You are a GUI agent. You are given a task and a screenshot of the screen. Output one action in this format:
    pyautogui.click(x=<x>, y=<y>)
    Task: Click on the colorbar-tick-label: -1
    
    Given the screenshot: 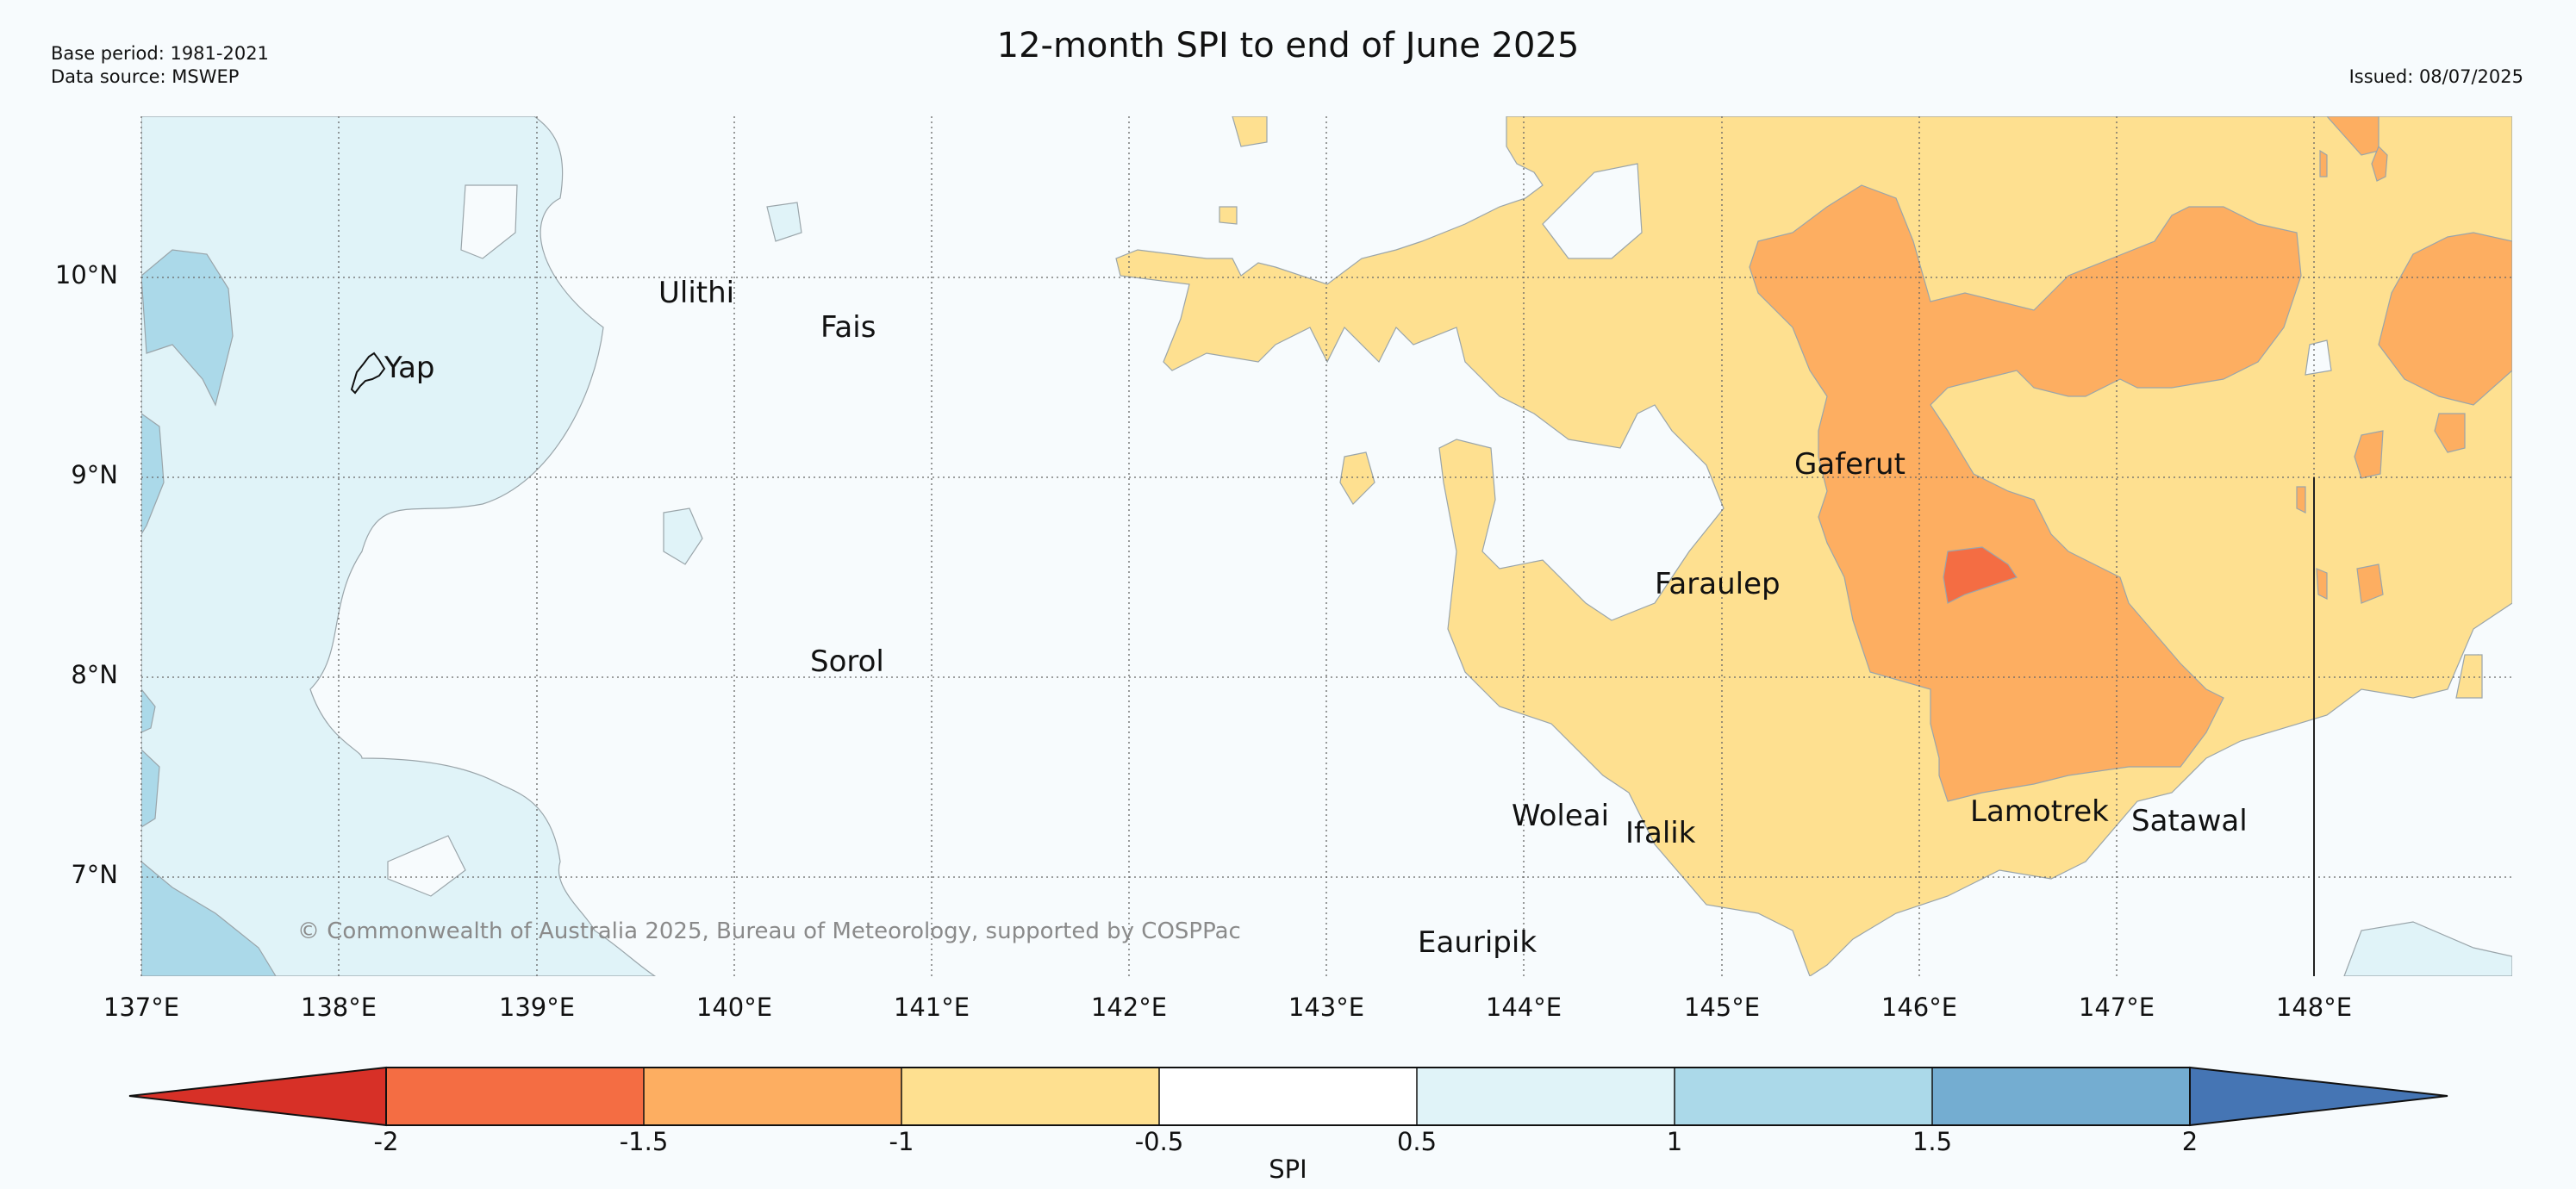 What is the action you would take?
    pyautogui.click(x=901, y=1141)
    